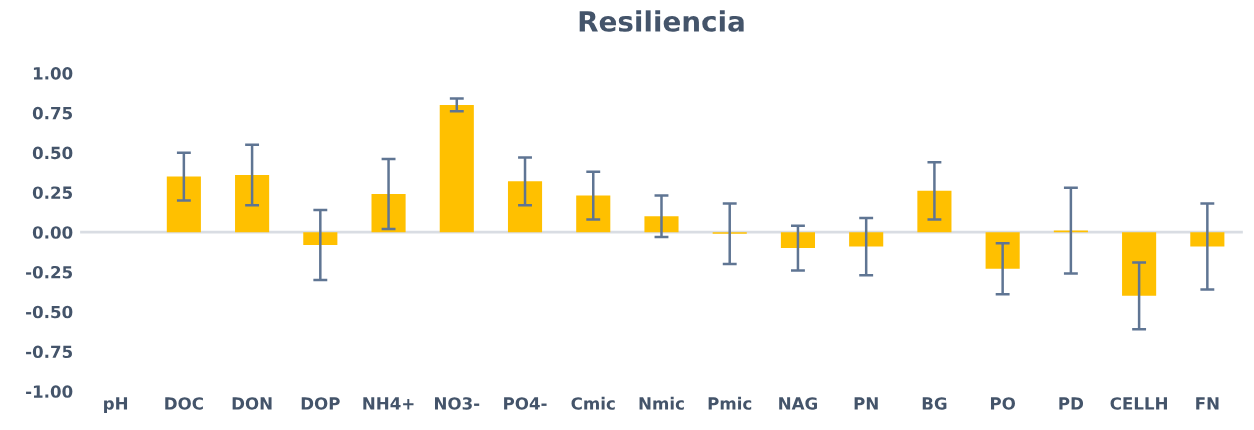 Image resolution: width=1254 pixels, height=430 pixels. What do you see at coordinates (52, 113) in the screenshot?
I see `y-tick-label: 0.75` at bounding box center [52, 113].